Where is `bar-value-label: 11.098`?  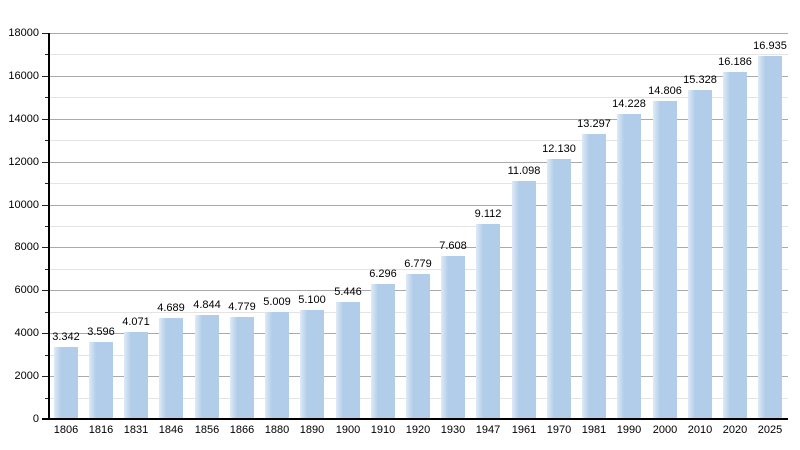
bar-value-label: 11.098 is located at coordinates (524, 171).